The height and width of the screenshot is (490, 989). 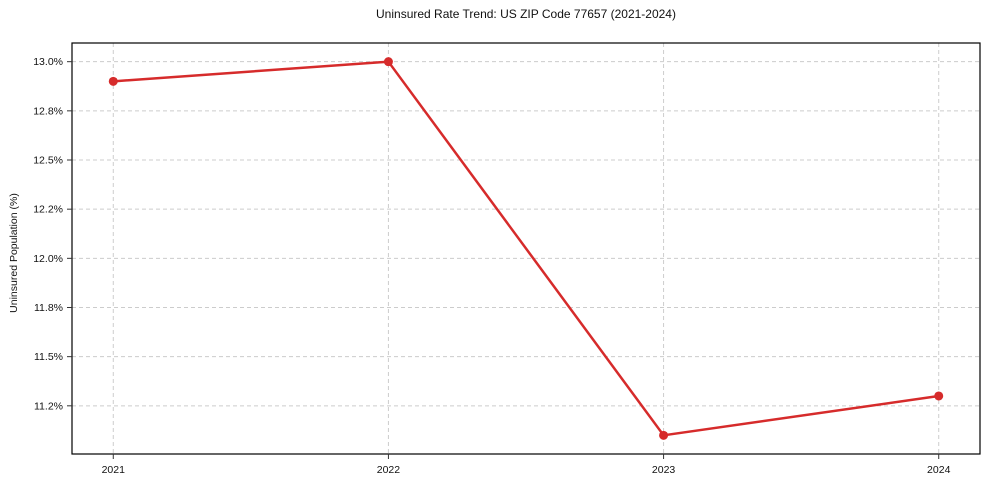 I want to click on x-tick-label: 2024, so click(x=939, y=470).